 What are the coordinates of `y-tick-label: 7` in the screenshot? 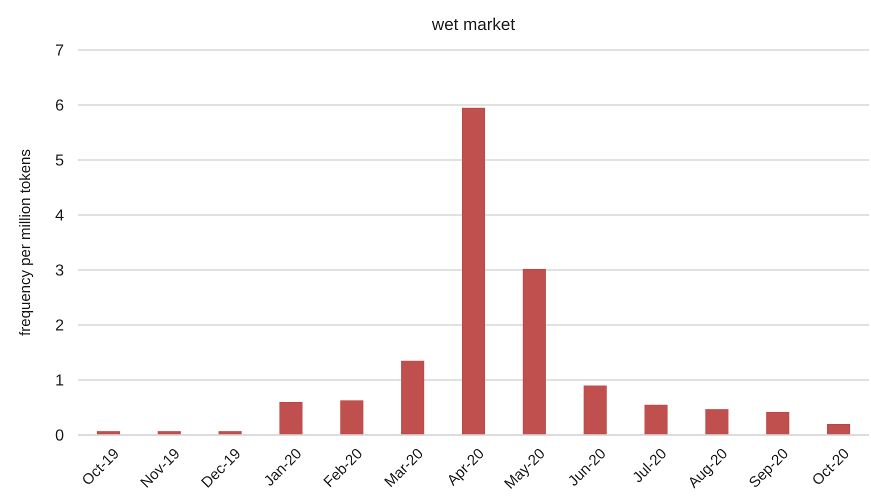 It's located at (59, 51).